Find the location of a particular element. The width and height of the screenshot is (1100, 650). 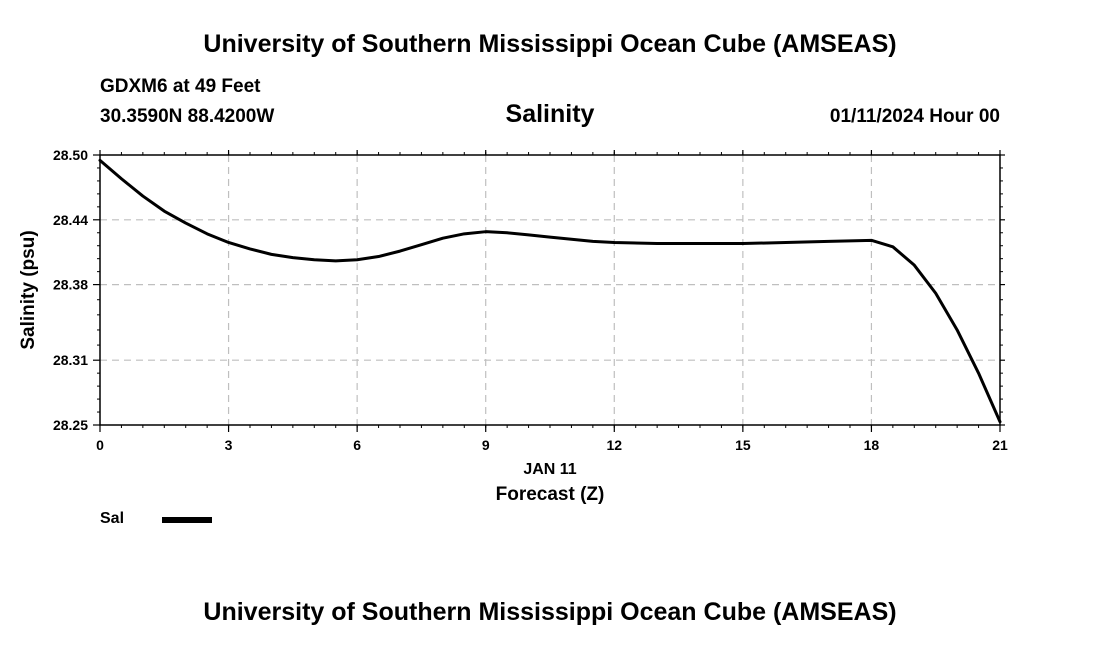

x-axis-label: Forecast (Z) is located at coordinates (550, 494).